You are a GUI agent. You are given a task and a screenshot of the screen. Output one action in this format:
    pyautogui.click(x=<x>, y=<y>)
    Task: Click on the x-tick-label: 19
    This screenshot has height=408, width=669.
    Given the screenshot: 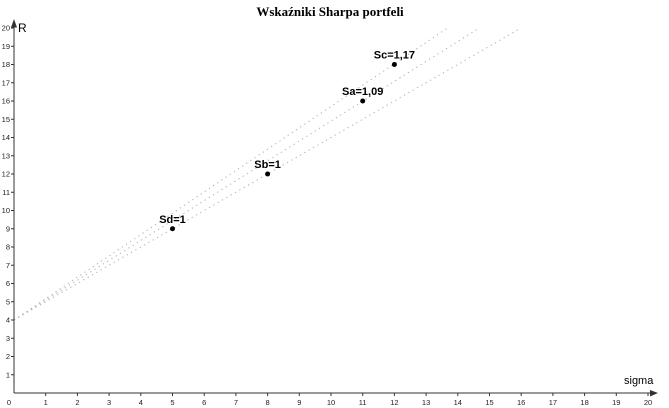 What is the action you would take?
    pyautogui.click(x=616, y=402)
    